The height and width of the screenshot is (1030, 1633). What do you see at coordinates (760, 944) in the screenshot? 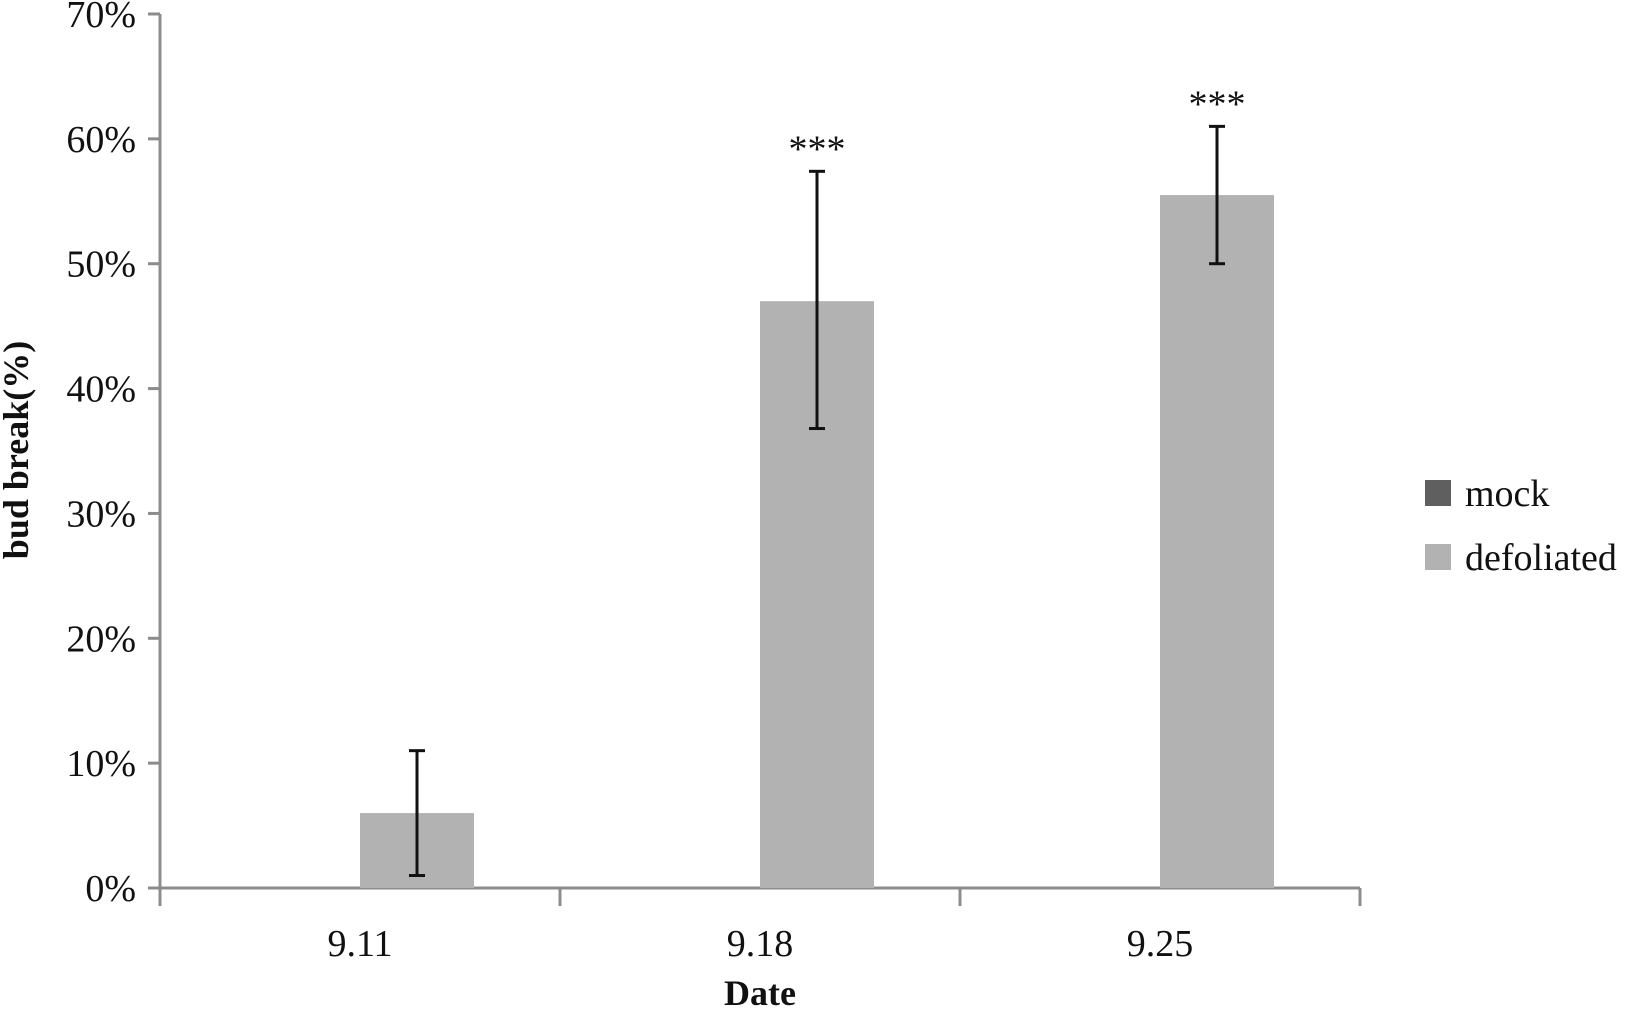
I see `x-tick-label: 9.18` at bounding box center [760, 944].